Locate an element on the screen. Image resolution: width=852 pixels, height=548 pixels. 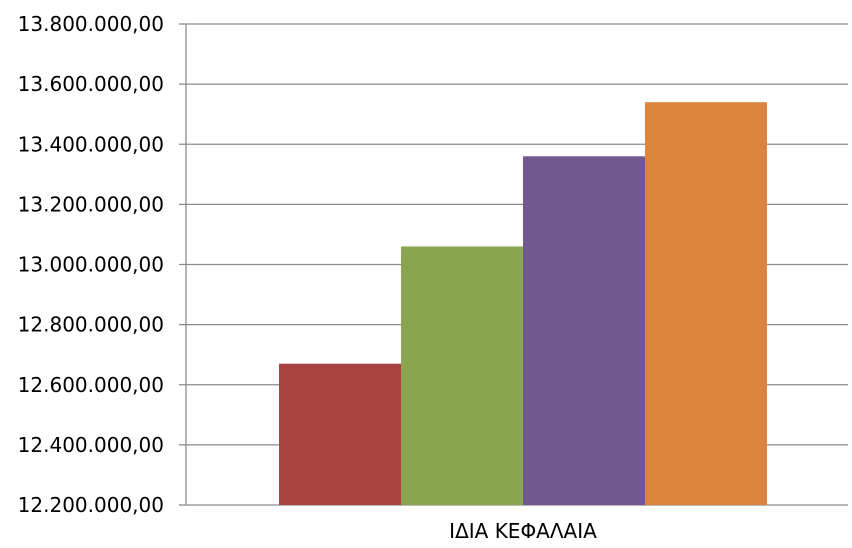
y-tick-label: 13.000.000,00 is located at coordinates (91, 265).